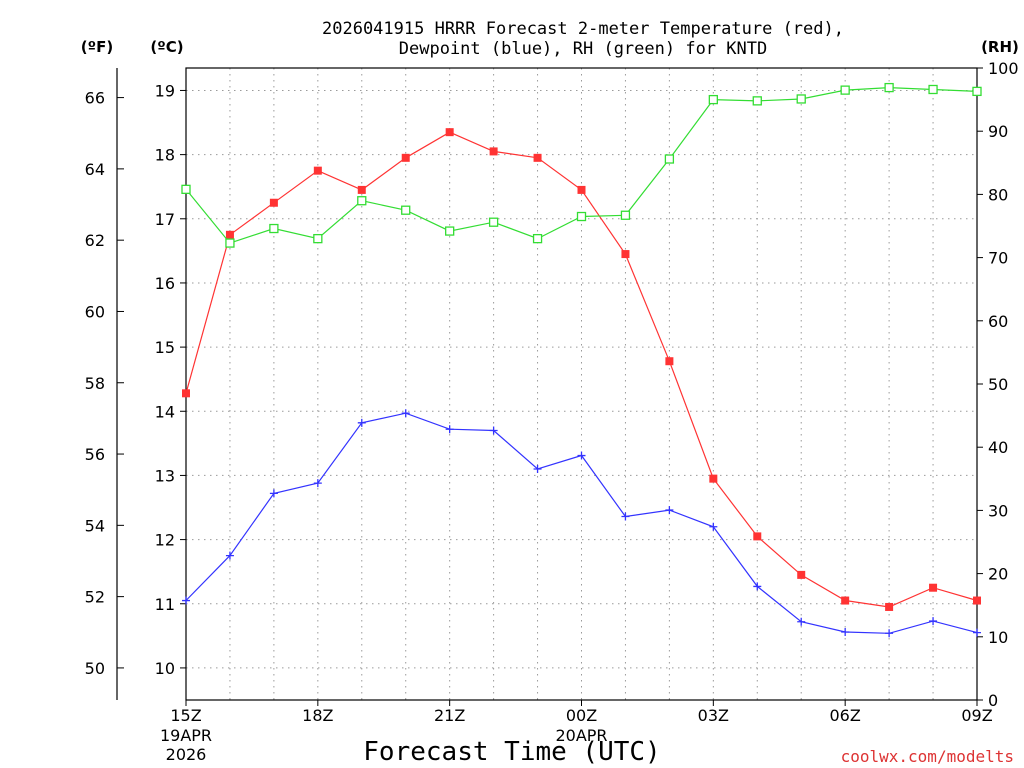  I want to click on fahrenheit-tick-label: 62, so click(95, 240).